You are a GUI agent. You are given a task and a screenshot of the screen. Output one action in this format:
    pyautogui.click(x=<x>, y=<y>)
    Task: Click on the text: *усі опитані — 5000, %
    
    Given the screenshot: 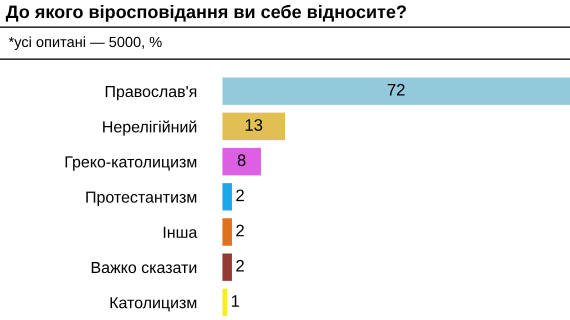 What is the action you would take?
    pyautogui.click(x=85, y=43)
    